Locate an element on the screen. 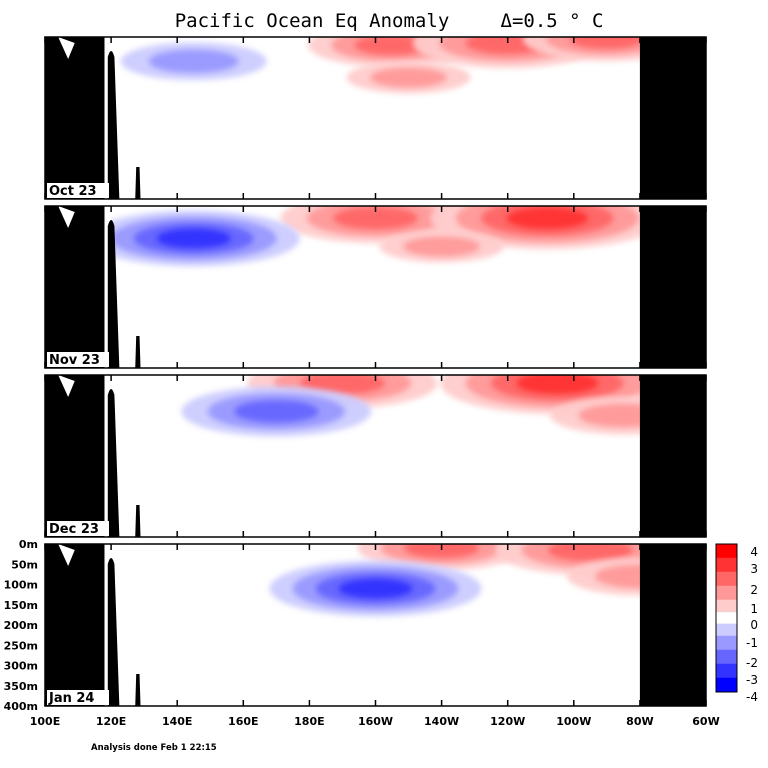 The width and height of the screenshot is (768, 768). x-tick-label: 80W is located at coordinates (639, 721).